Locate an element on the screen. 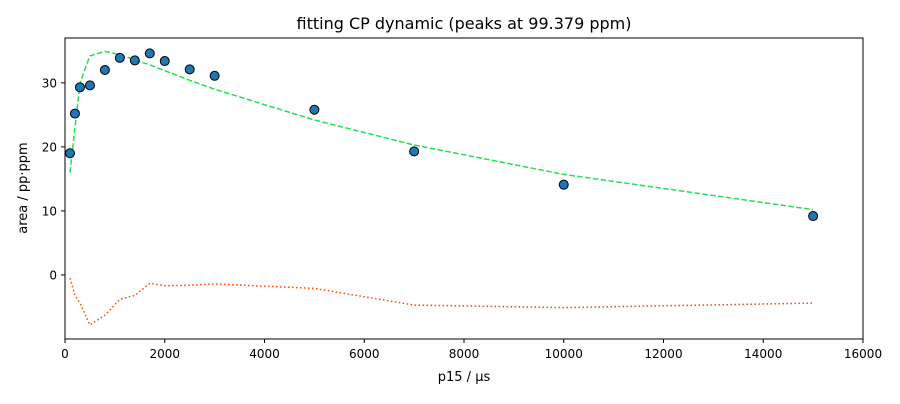 This screenshot has height=404, width=900. x-axis-label: p15 / µs is located at coordinates (464, 377).